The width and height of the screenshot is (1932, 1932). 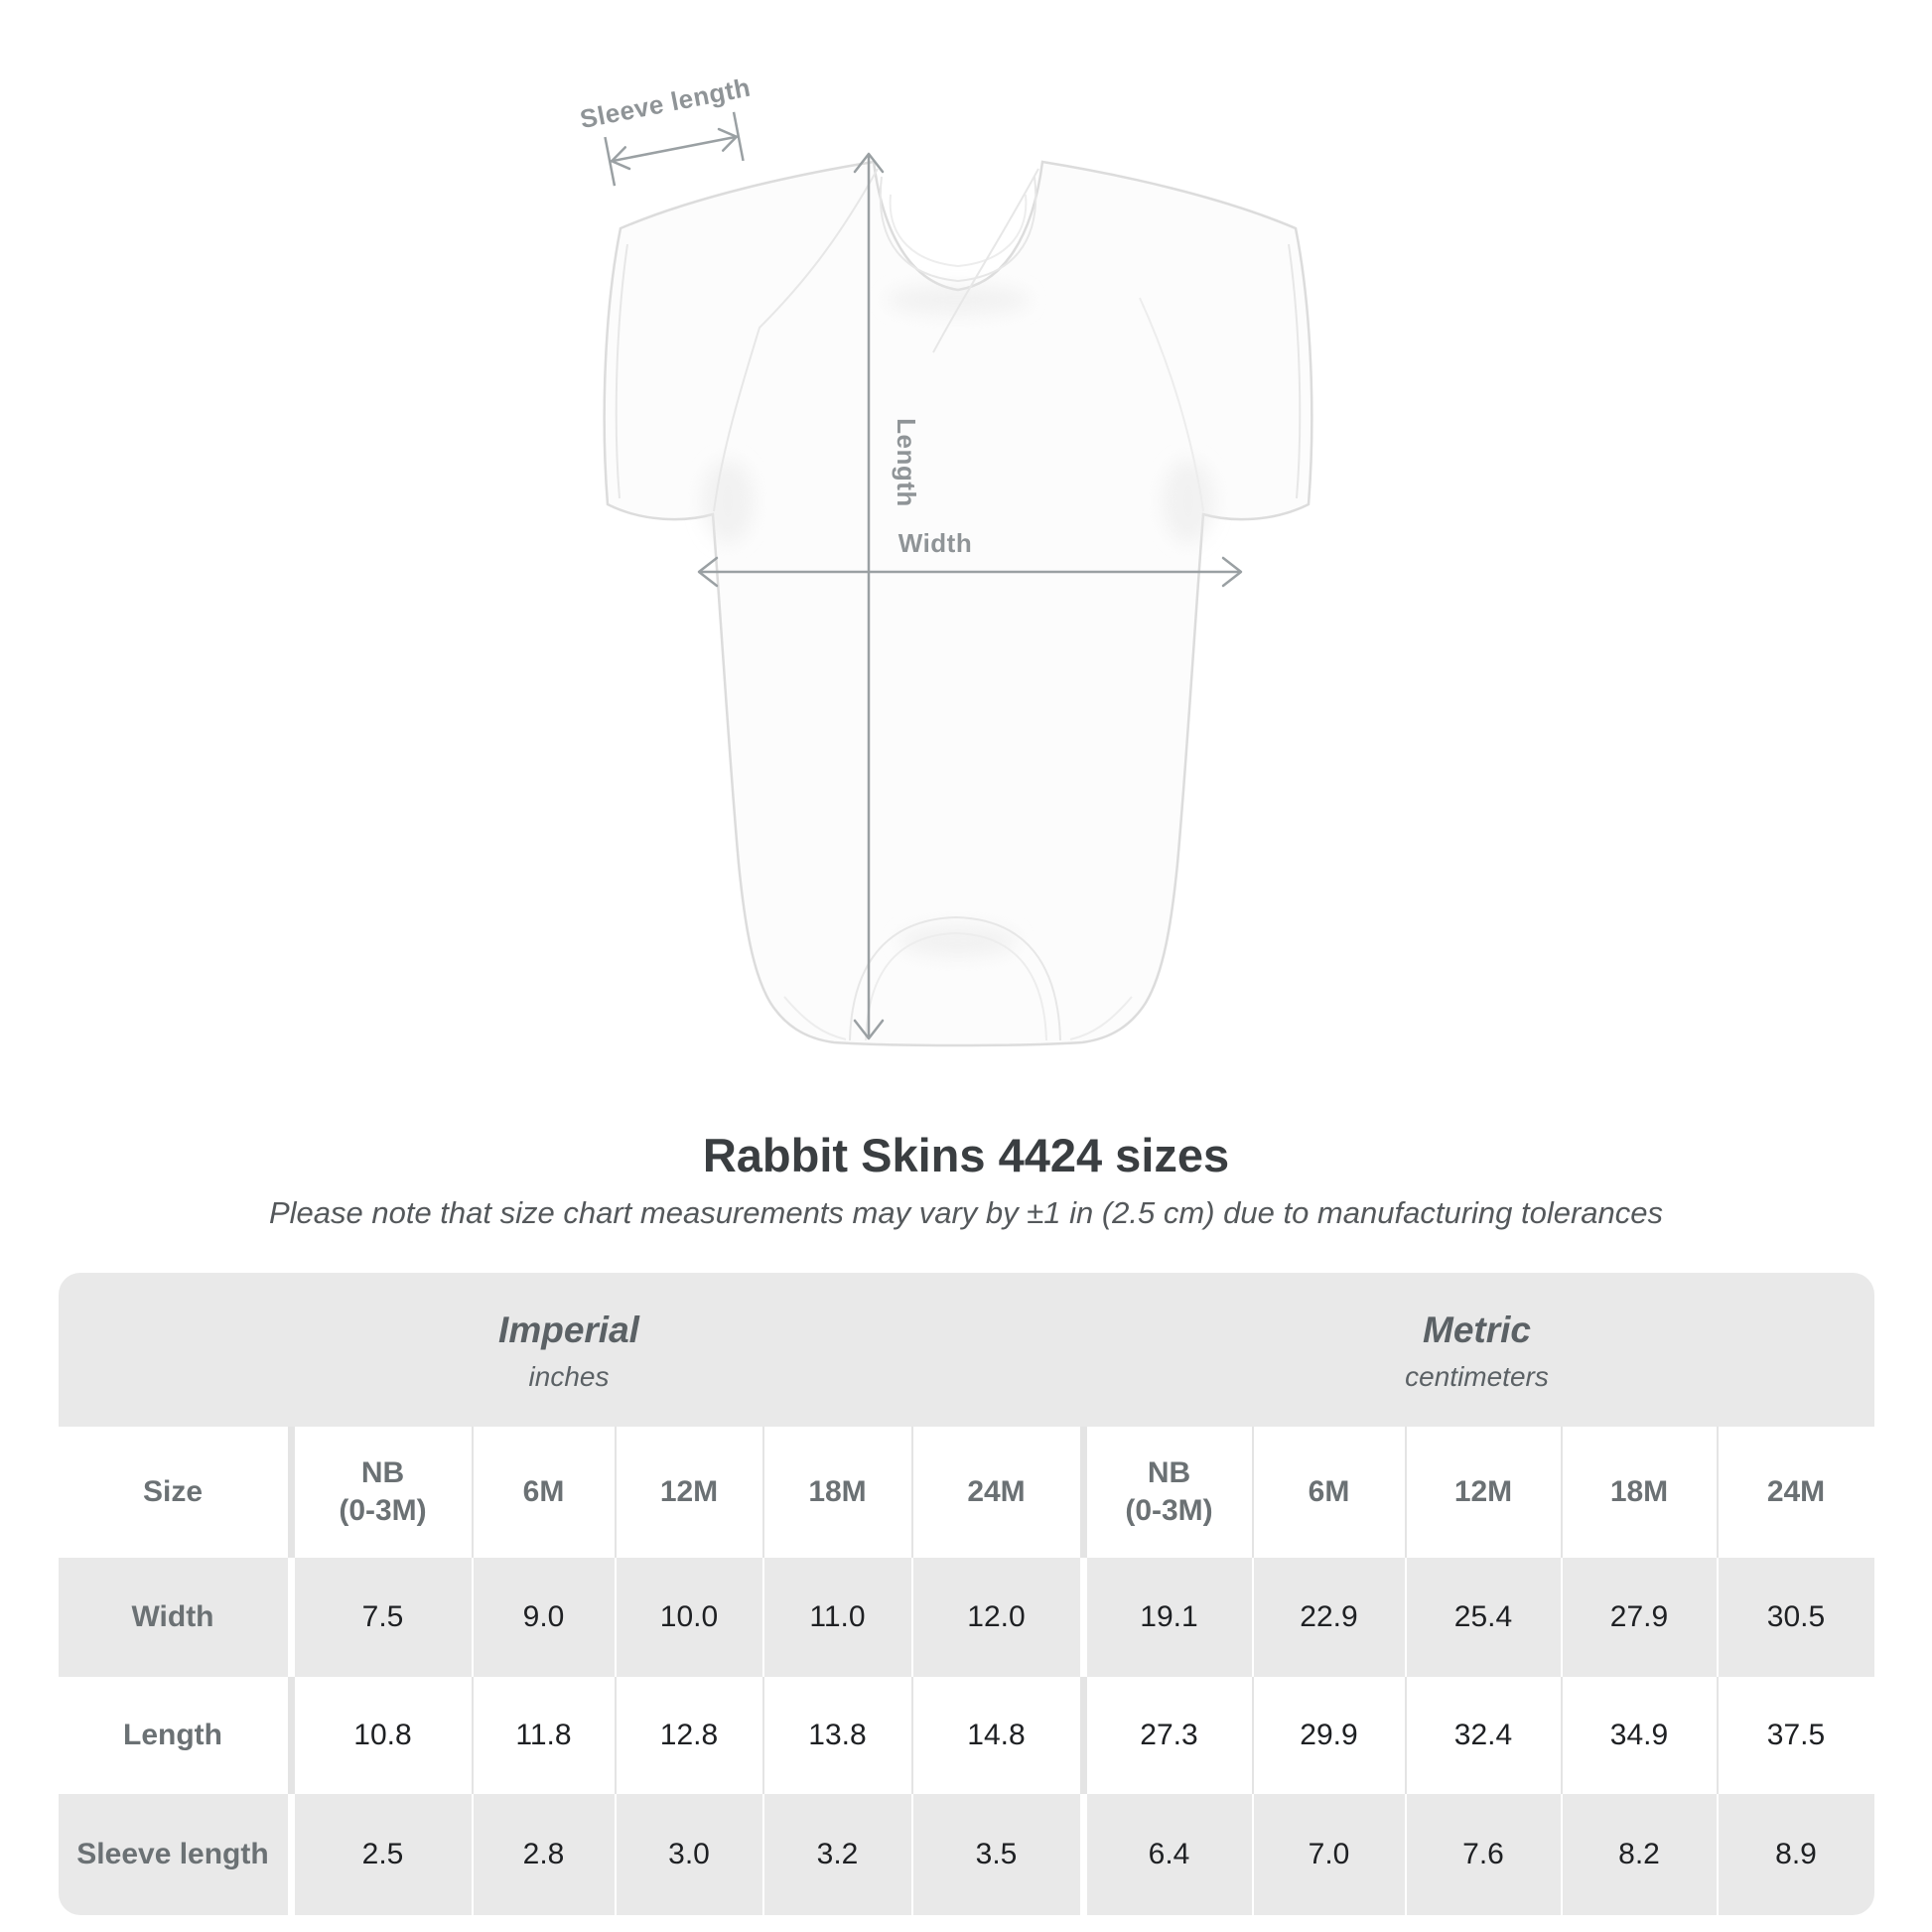 I want to click on col-header-imperial-6m: 6M, so click(x=543, y=1492).